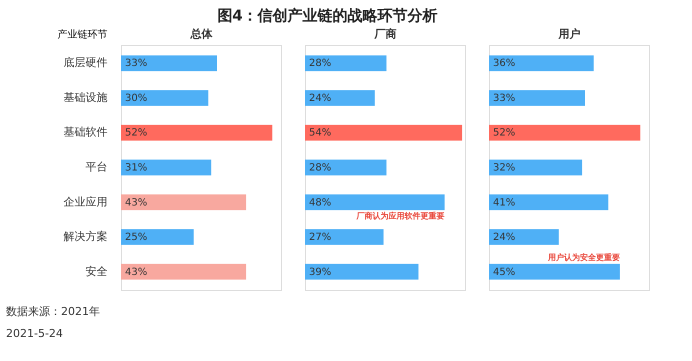 This screenshot has height=361, width=692. Describe the element at coordinates (385, 34) in the screenshot. I see `x-axis-title: 厂商` at that location.